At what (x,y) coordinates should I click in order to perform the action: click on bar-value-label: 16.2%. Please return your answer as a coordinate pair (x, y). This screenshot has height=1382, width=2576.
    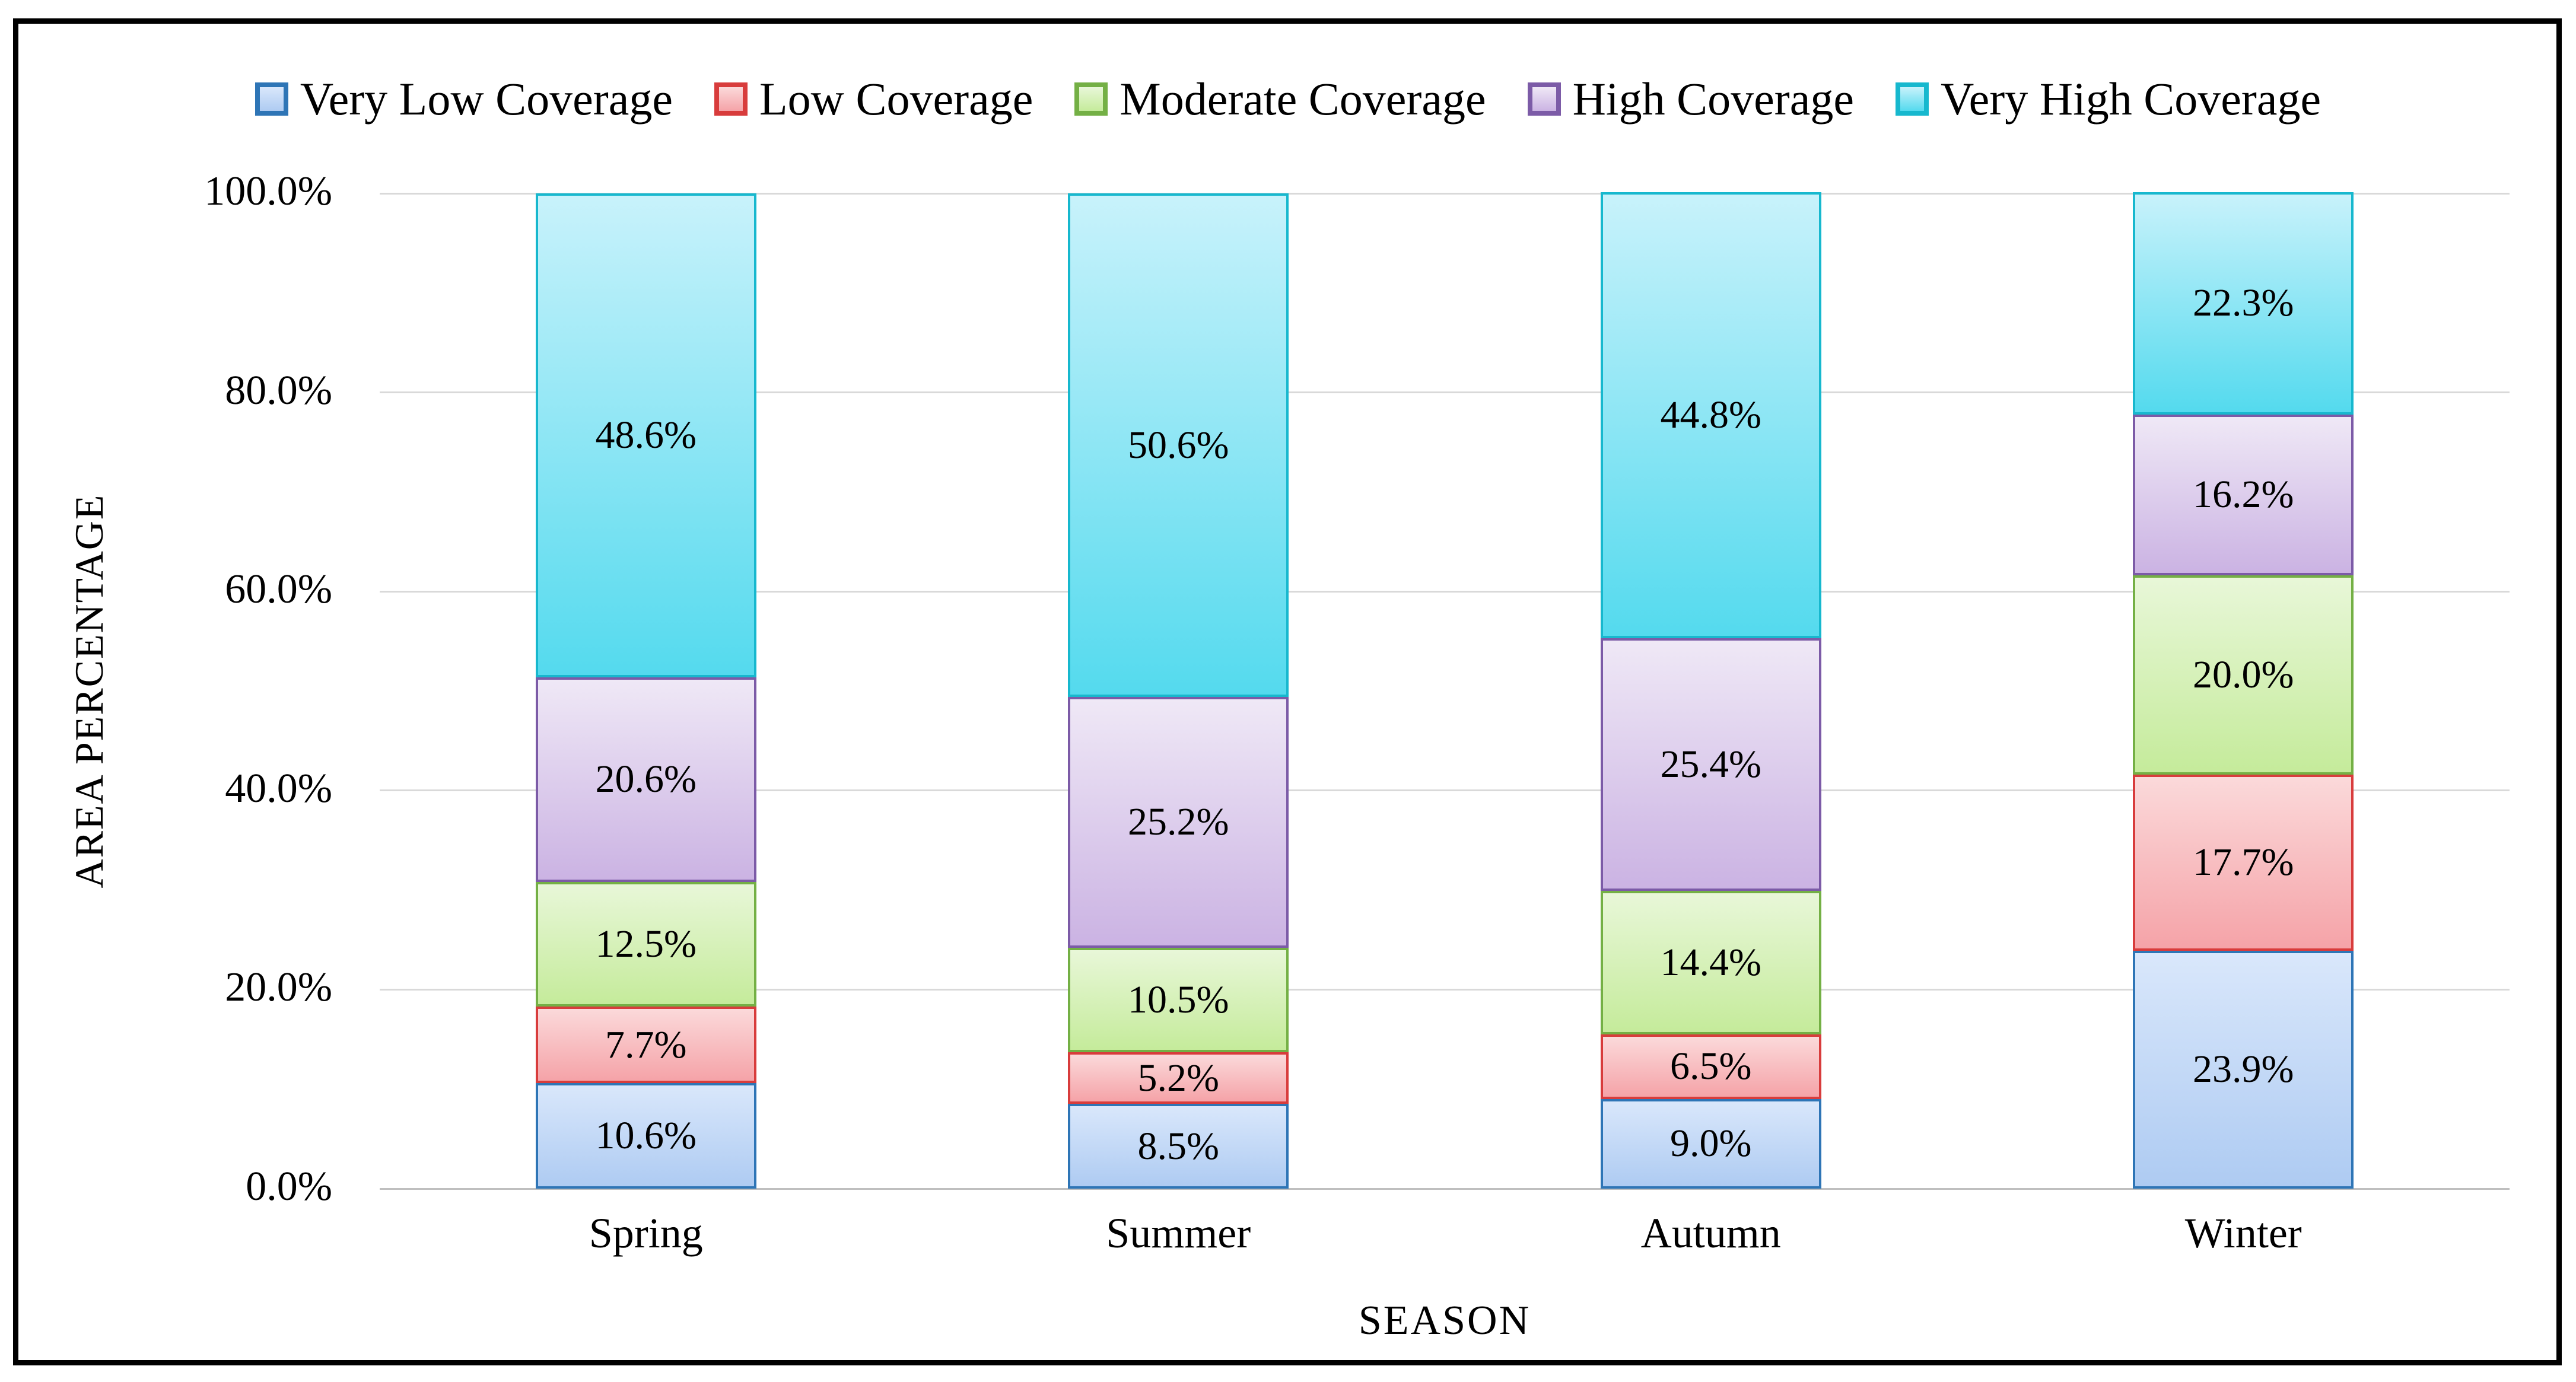
    Looking at the image, I should click on (2243, 495).